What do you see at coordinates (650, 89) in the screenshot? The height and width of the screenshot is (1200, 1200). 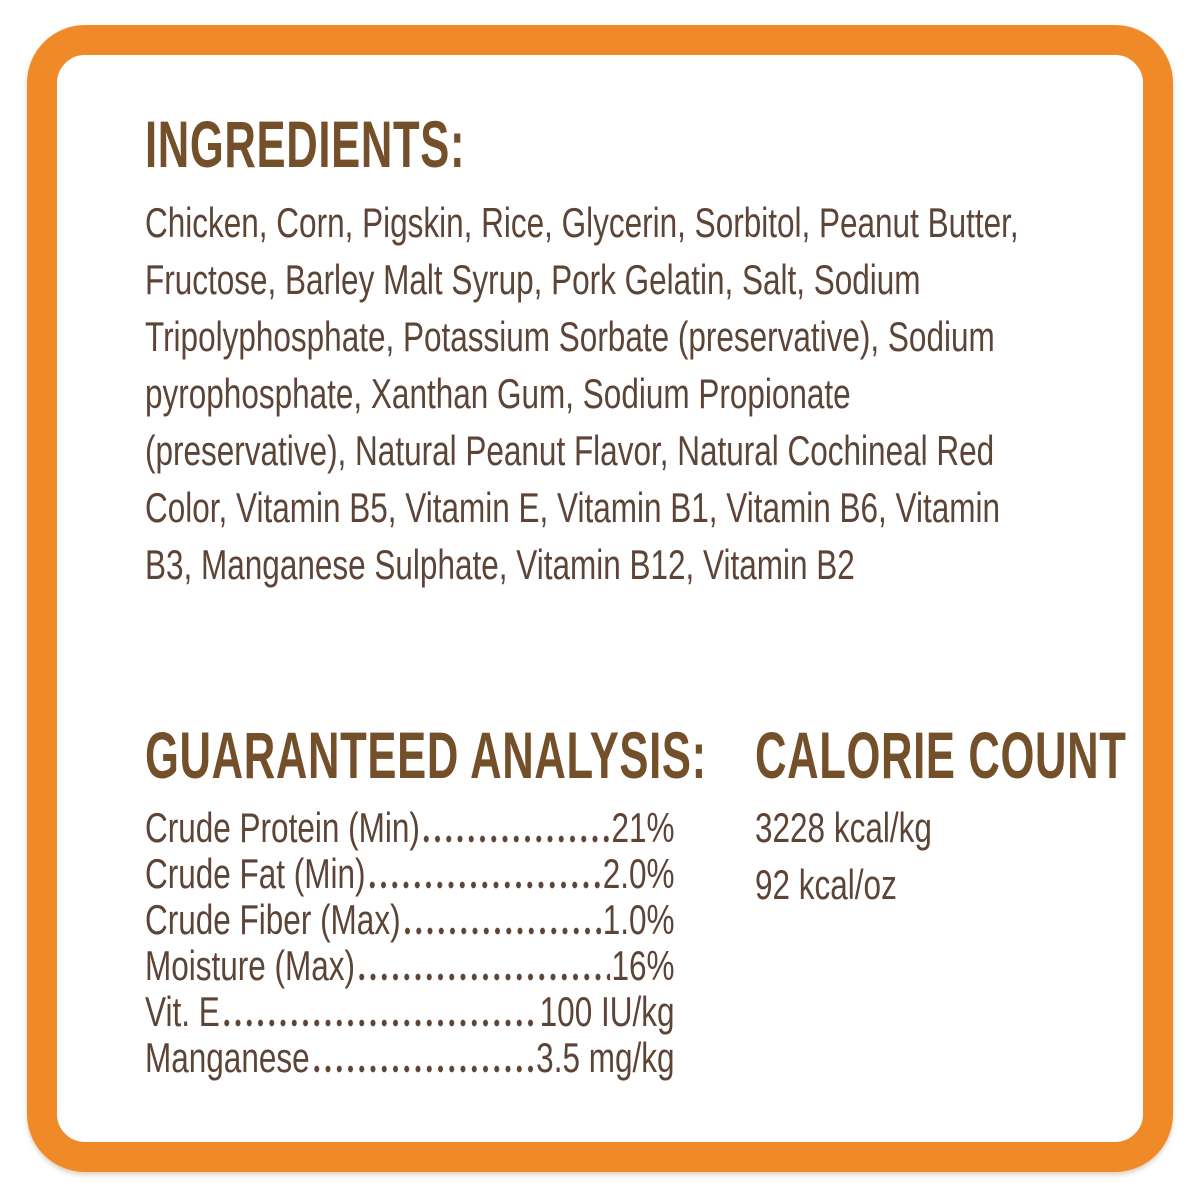 I see `ingredients-heading: INGREDIENTS:` at bounding box center [650, 89].